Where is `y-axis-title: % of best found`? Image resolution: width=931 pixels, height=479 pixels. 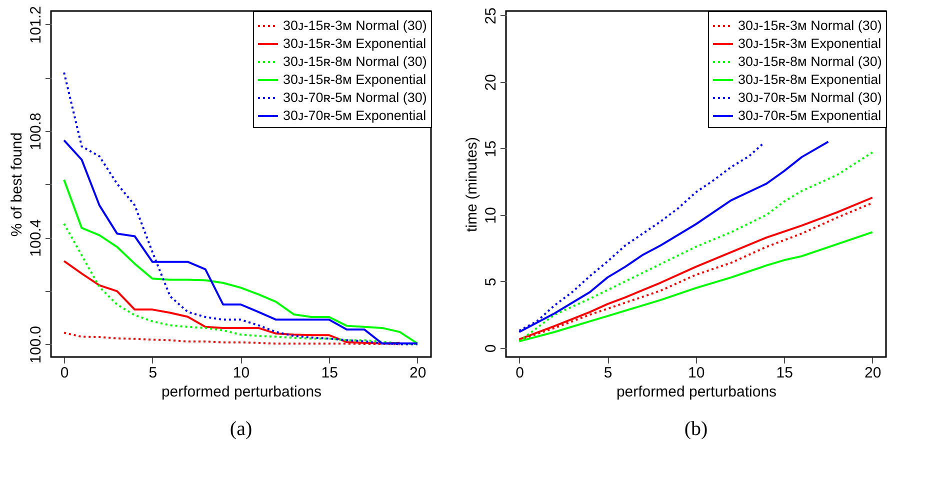
y-axis-title: % of best found is located at coordinates (17, 184).